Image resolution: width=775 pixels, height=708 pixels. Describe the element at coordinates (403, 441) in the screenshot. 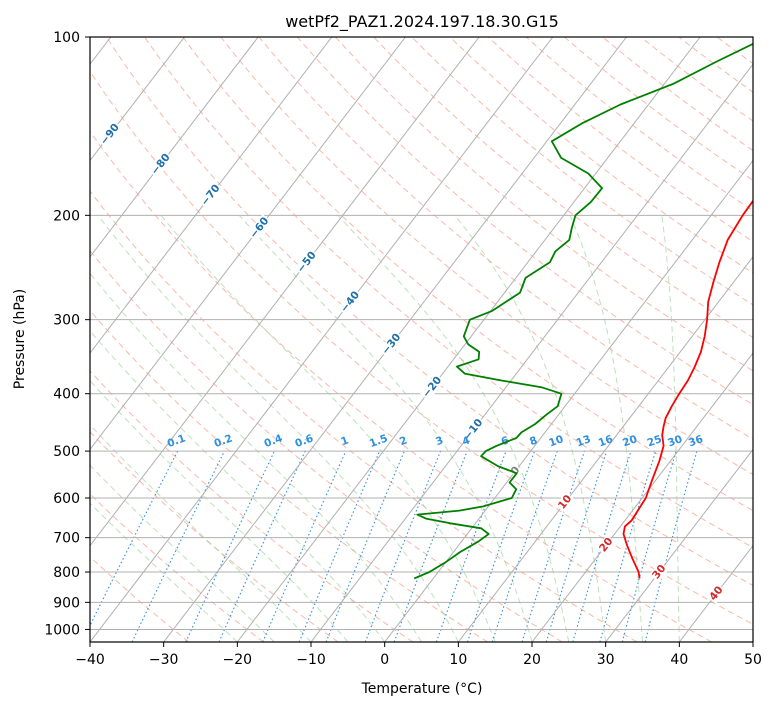

I see `mixing-ratio-label: 2` at that location.